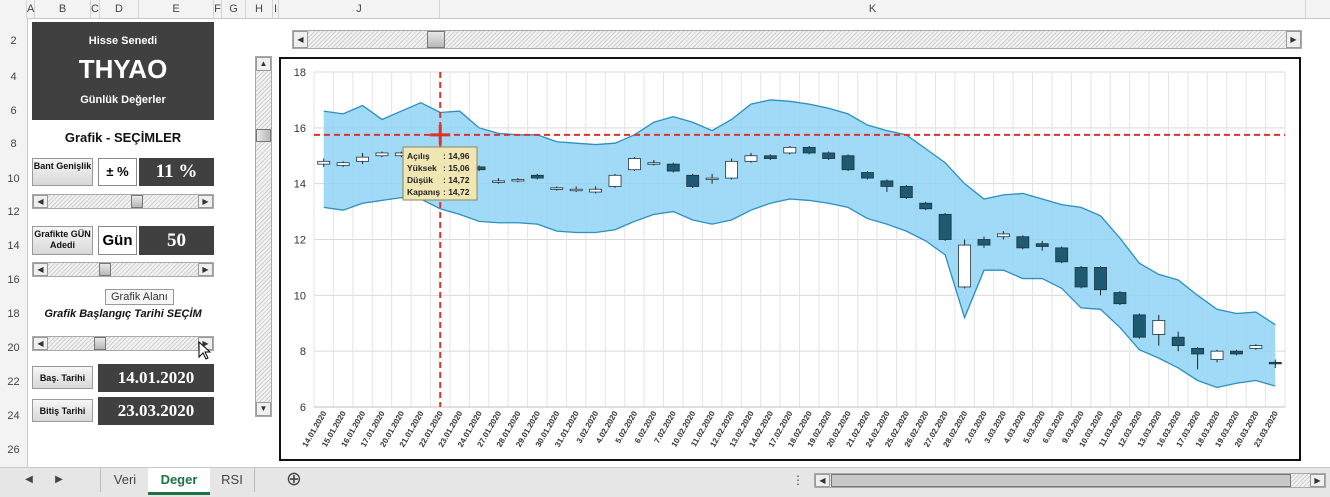  What do you see at coordinates (456, 180) in the screenshot?
I see `ohlc-tooltip-value: : 14,72` at bounding box center [456, 180].